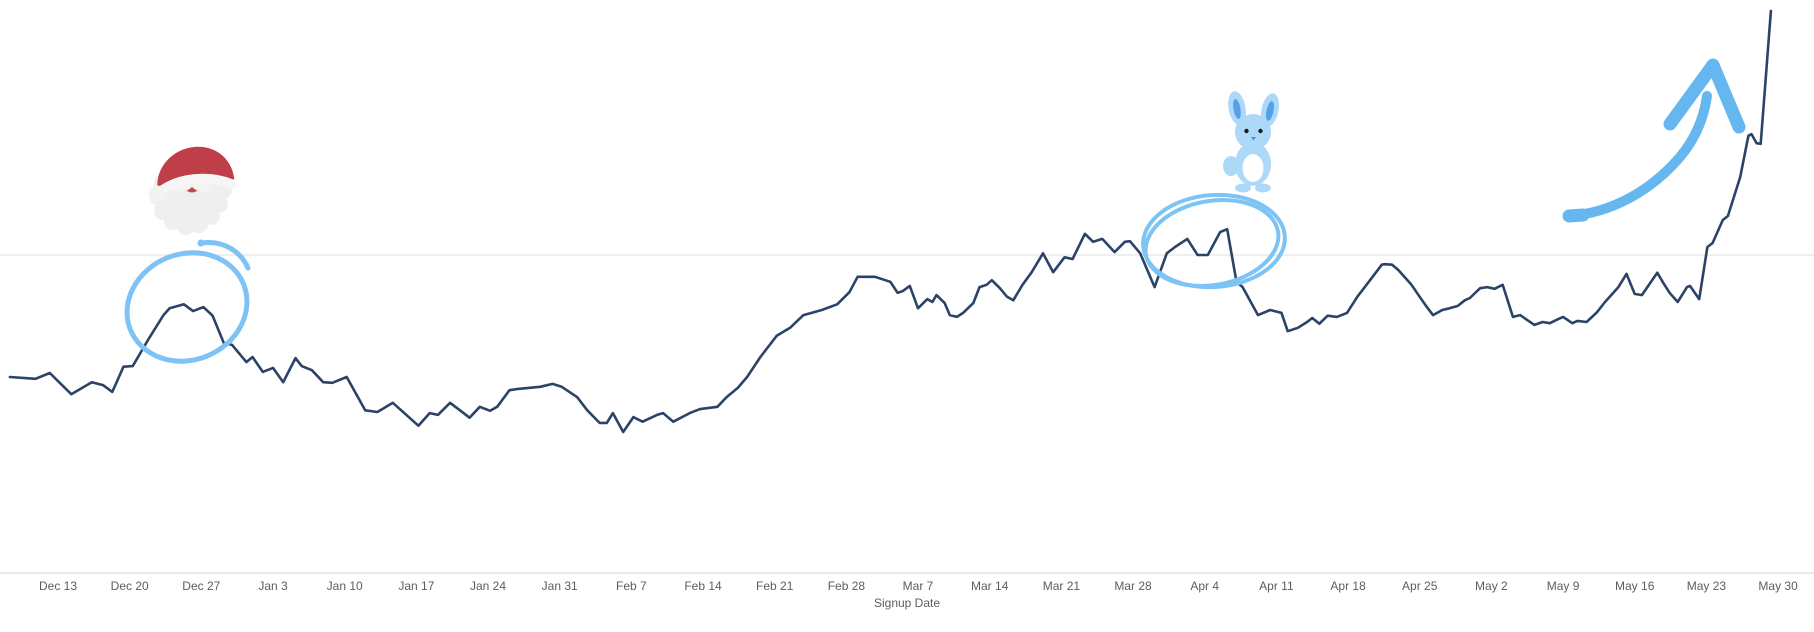 The height and width of the screenshot is (632, 1814). Describe the element at coordinates (847, 586) in the screenshot. I see `x-tick-label: Feb 28` at that location.